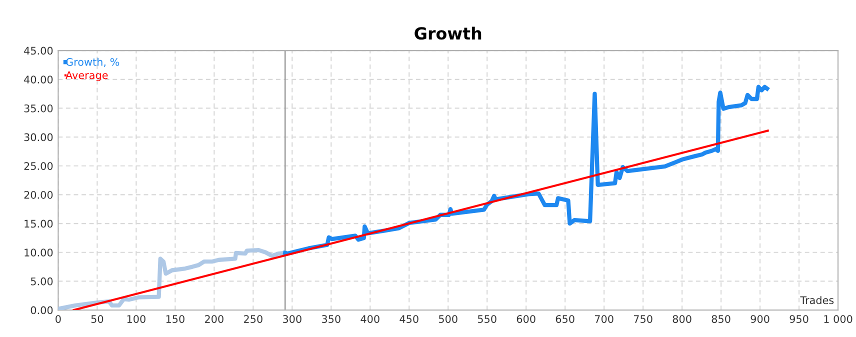  What do you see at coordinates (448, 33) in the screenshot?
I see `chart-title: Growth` at bounding box center [448, 33].